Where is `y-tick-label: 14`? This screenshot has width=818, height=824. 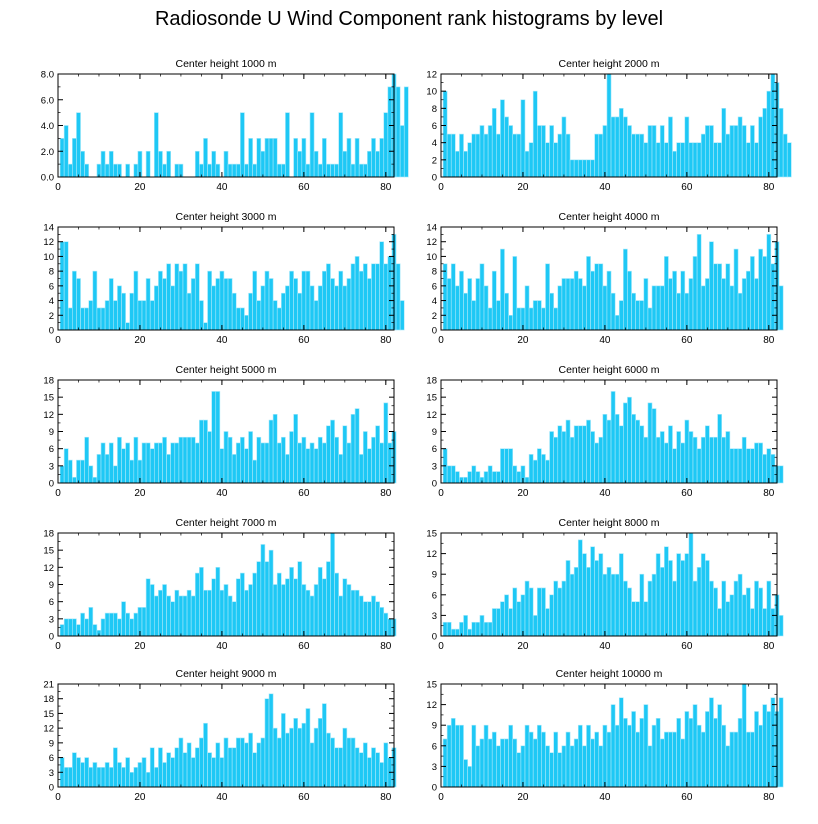 y-tick-label: 14 is located at coordinates (48, 228).